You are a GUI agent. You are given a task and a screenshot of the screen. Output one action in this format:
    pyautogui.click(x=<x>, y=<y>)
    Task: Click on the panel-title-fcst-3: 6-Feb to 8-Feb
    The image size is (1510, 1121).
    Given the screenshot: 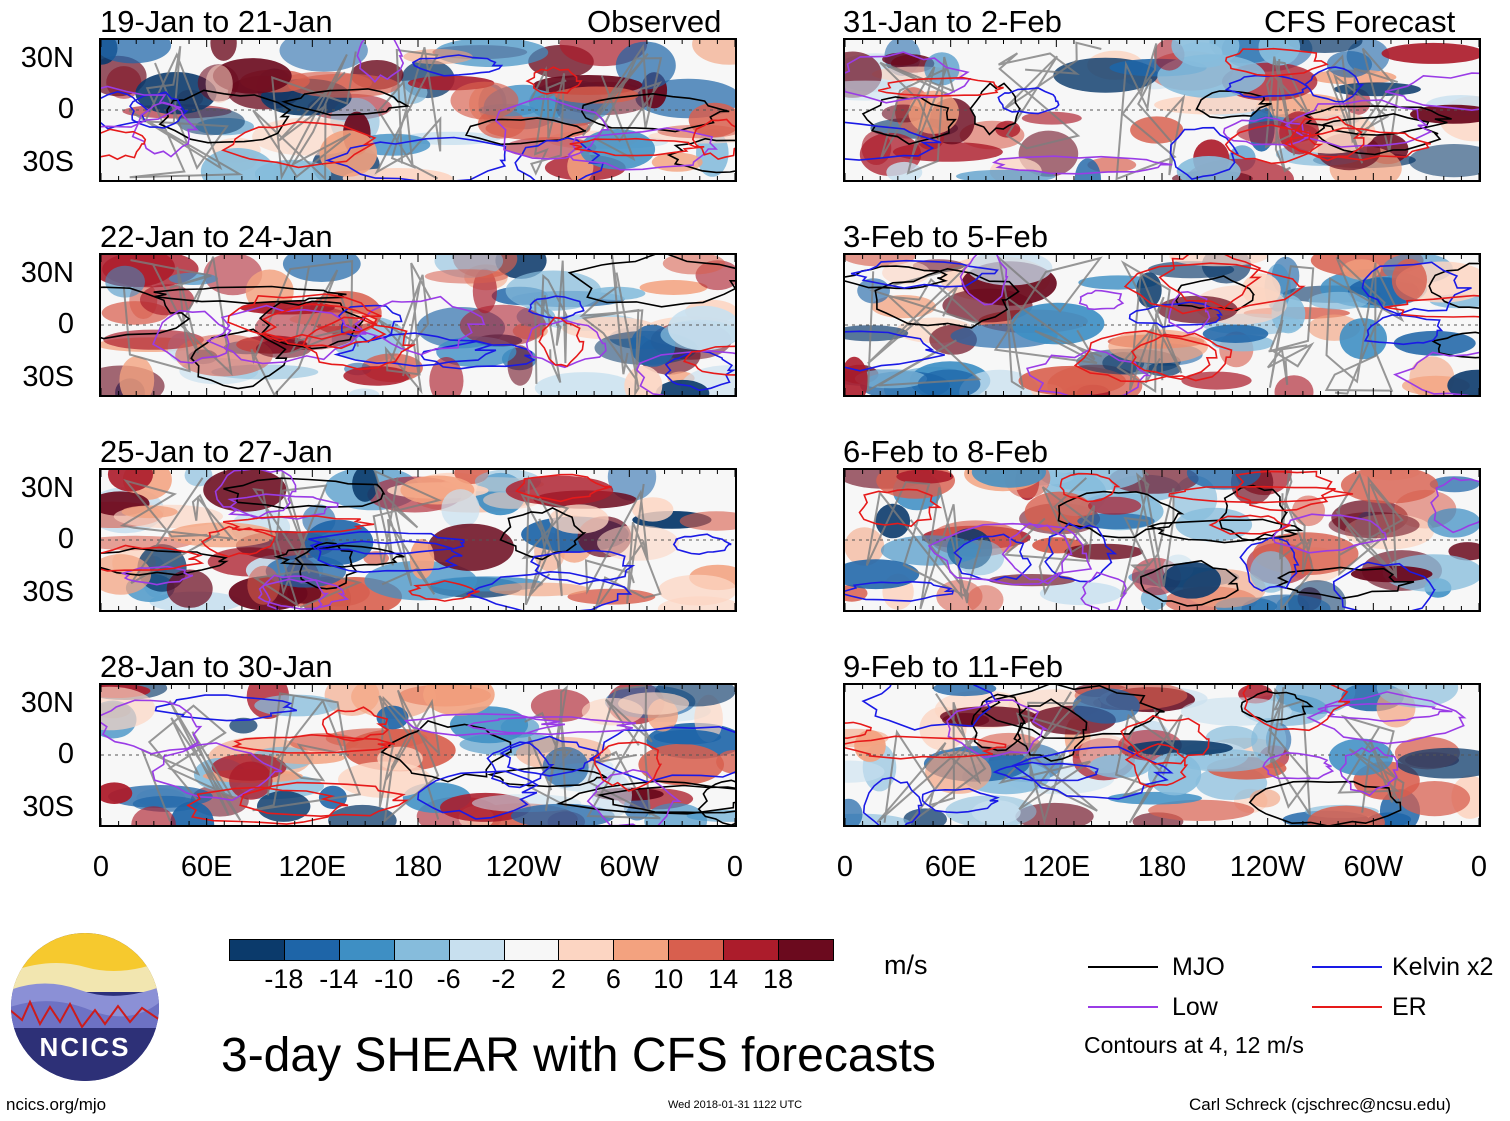 What is the action you would take?
    pyautogui.click(x=946, y=451)
    